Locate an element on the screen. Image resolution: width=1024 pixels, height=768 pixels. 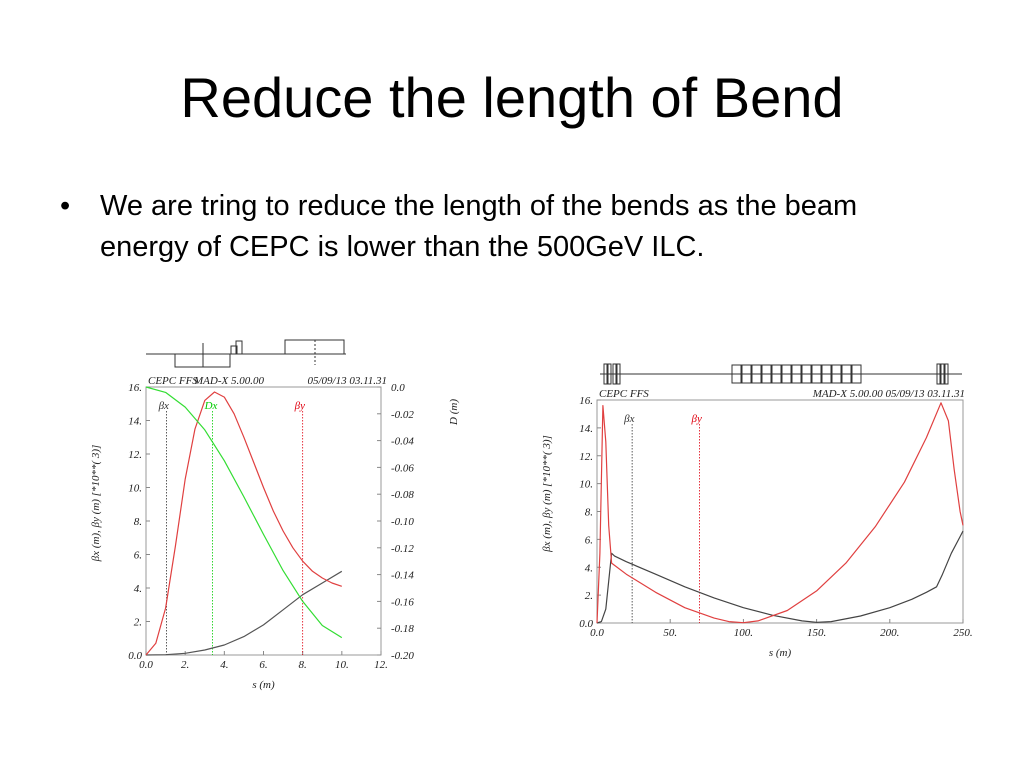
y2-tick-label: -0.06 is located at coordinates (402, 468).